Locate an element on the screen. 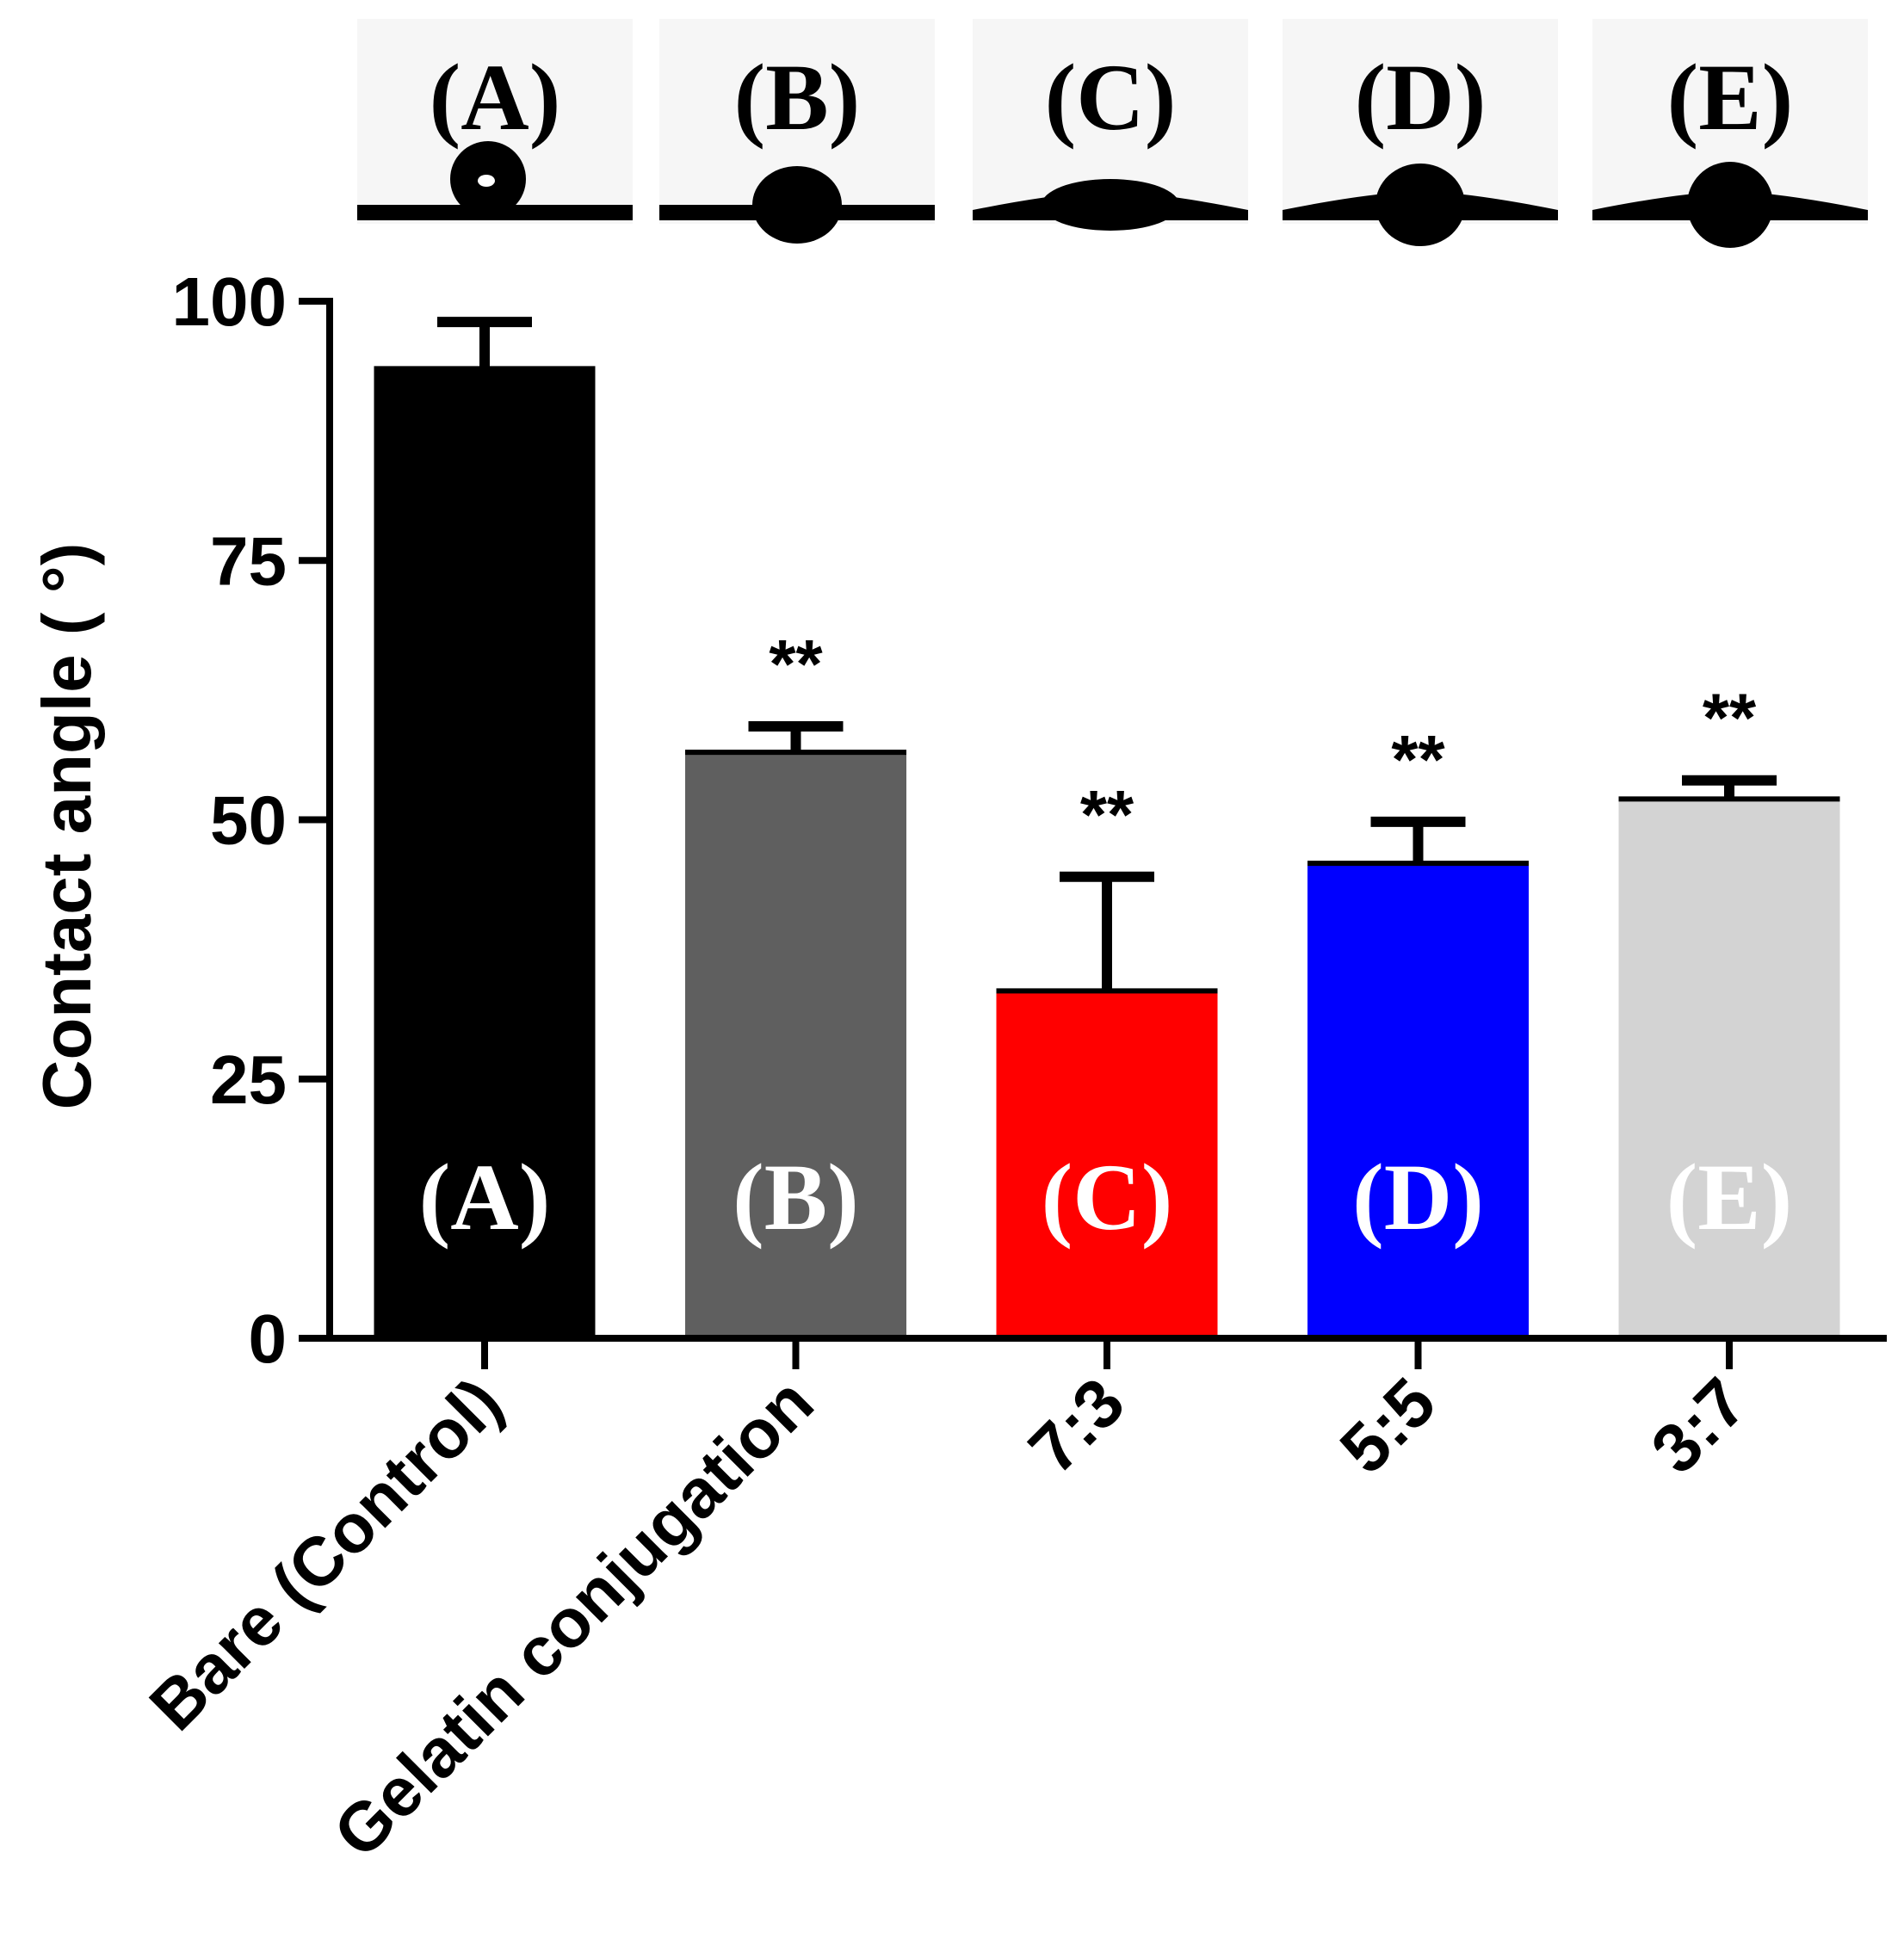  droplet-panel-4: (D) is located at coordinates (1421, 132).